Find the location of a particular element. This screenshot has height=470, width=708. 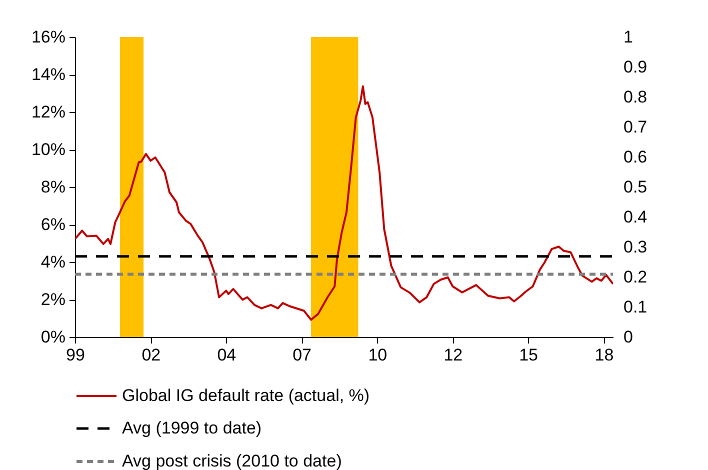

y-tick-label: 0% is located at coordinates (53, 337).